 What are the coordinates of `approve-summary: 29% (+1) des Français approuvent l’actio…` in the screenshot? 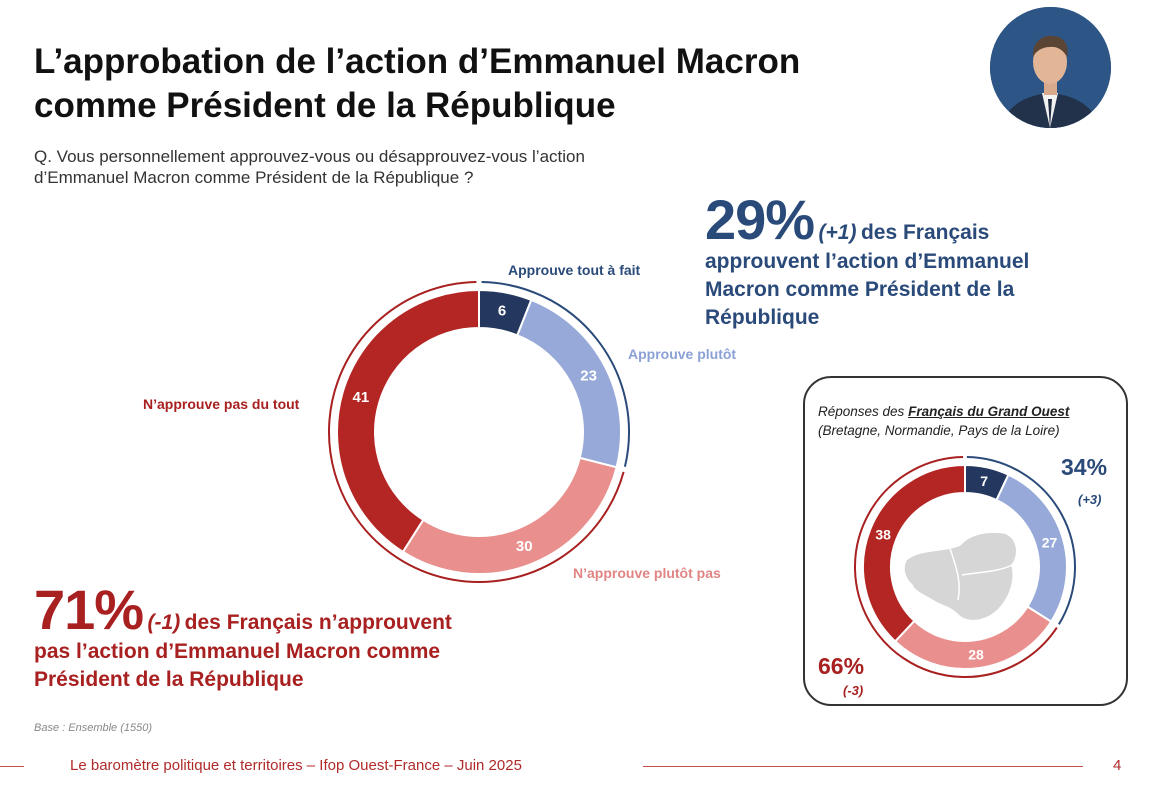 It's located at (915, 262).